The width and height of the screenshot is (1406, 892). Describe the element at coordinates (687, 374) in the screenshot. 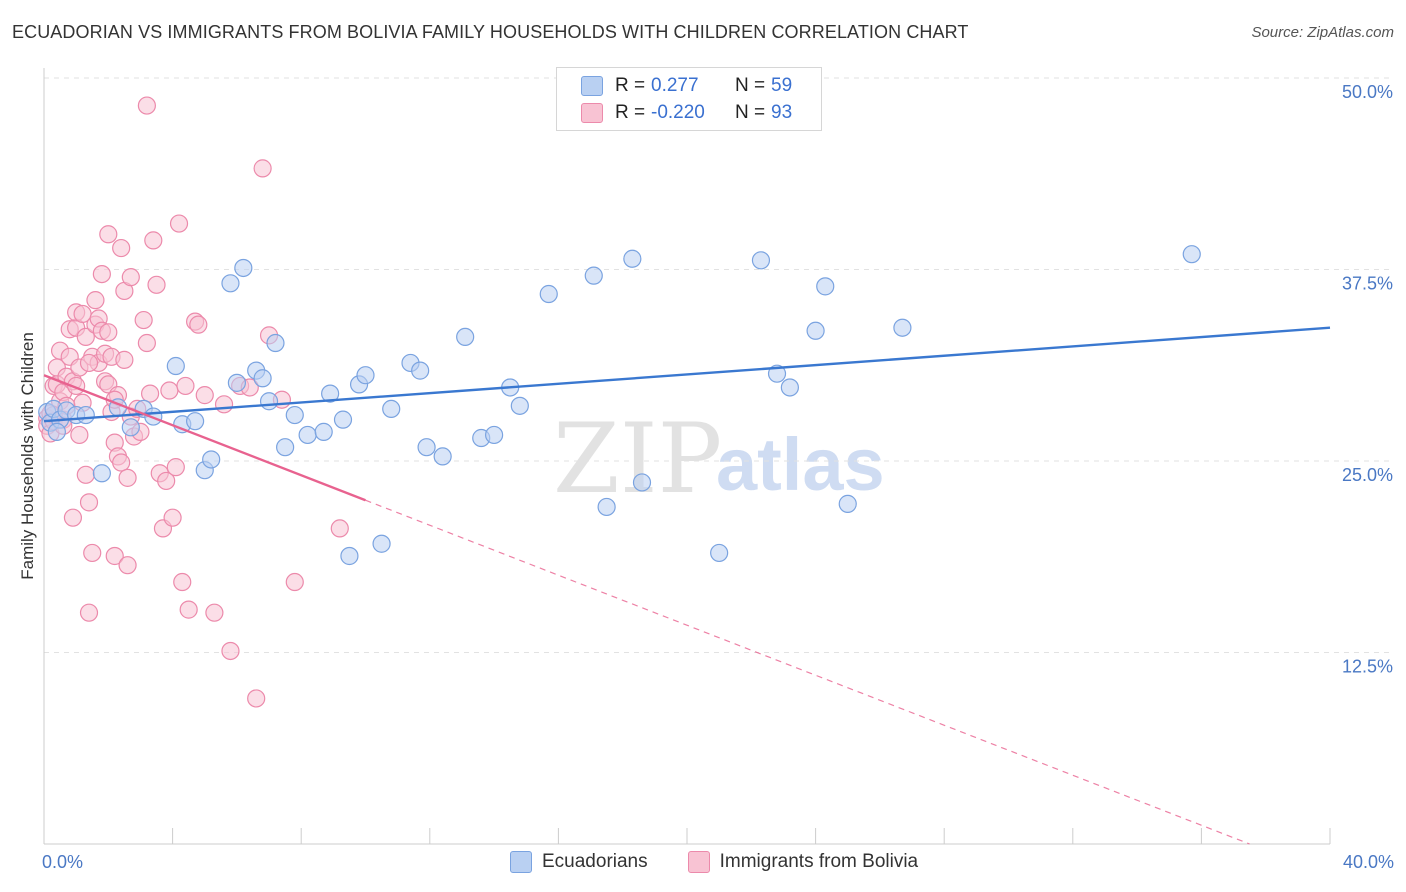

I see `trend-line-ecuadorians` at that location.